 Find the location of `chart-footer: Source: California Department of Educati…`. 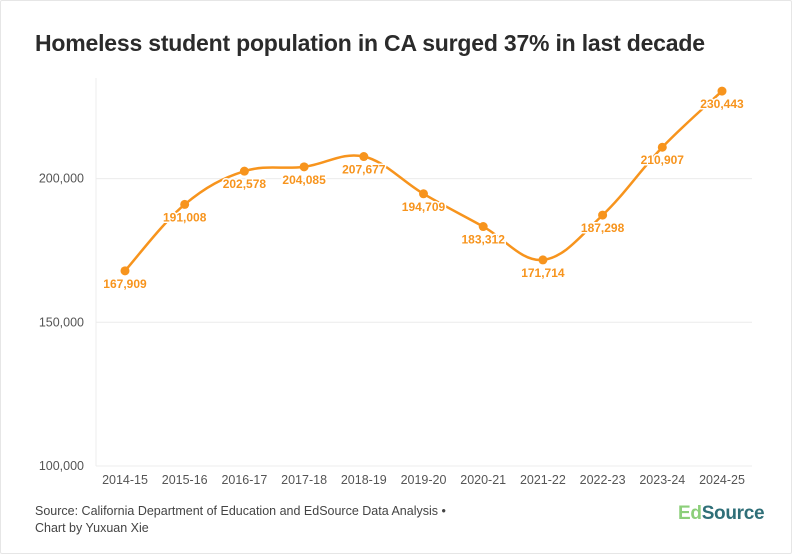

chart-footer: Source: California Department of Educati… is located at coordinates (240, 520).